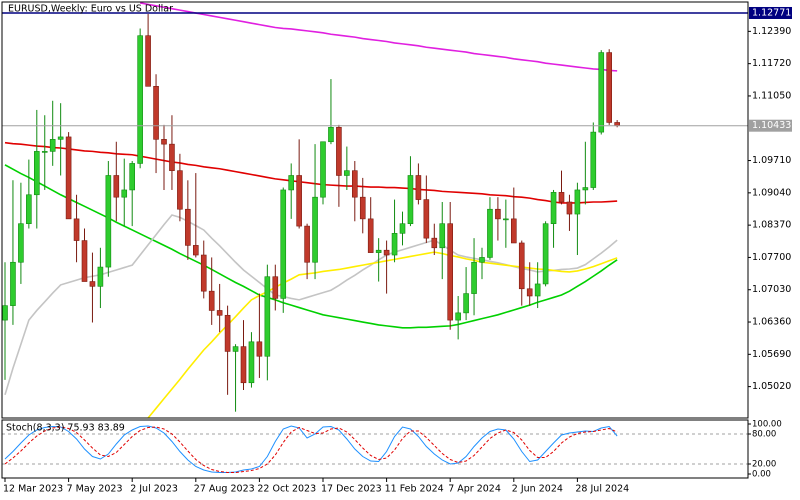  I want to click on stochastic-plot, so click(375, 449).